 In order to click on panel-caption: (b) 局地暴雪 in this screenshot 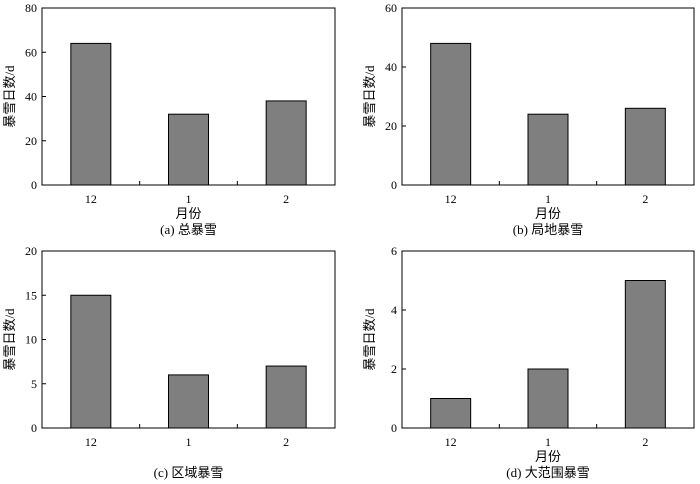, I will do `click(548, 229)`.